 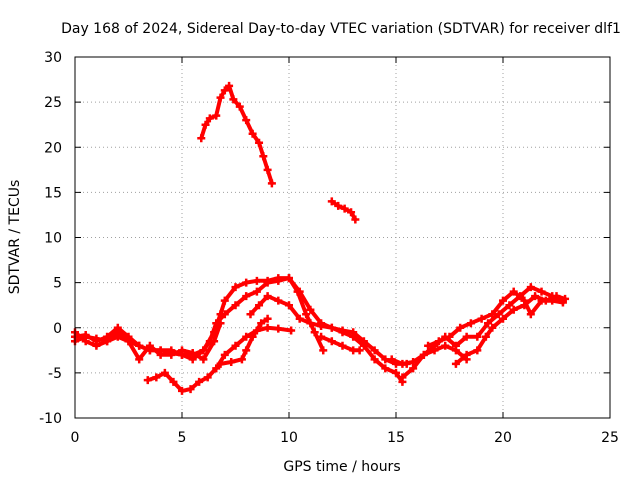 What do you see at coordinates (53, 103) in the screenshot?
I see `y-tick-label: 25` at bounding box center [53, 103].